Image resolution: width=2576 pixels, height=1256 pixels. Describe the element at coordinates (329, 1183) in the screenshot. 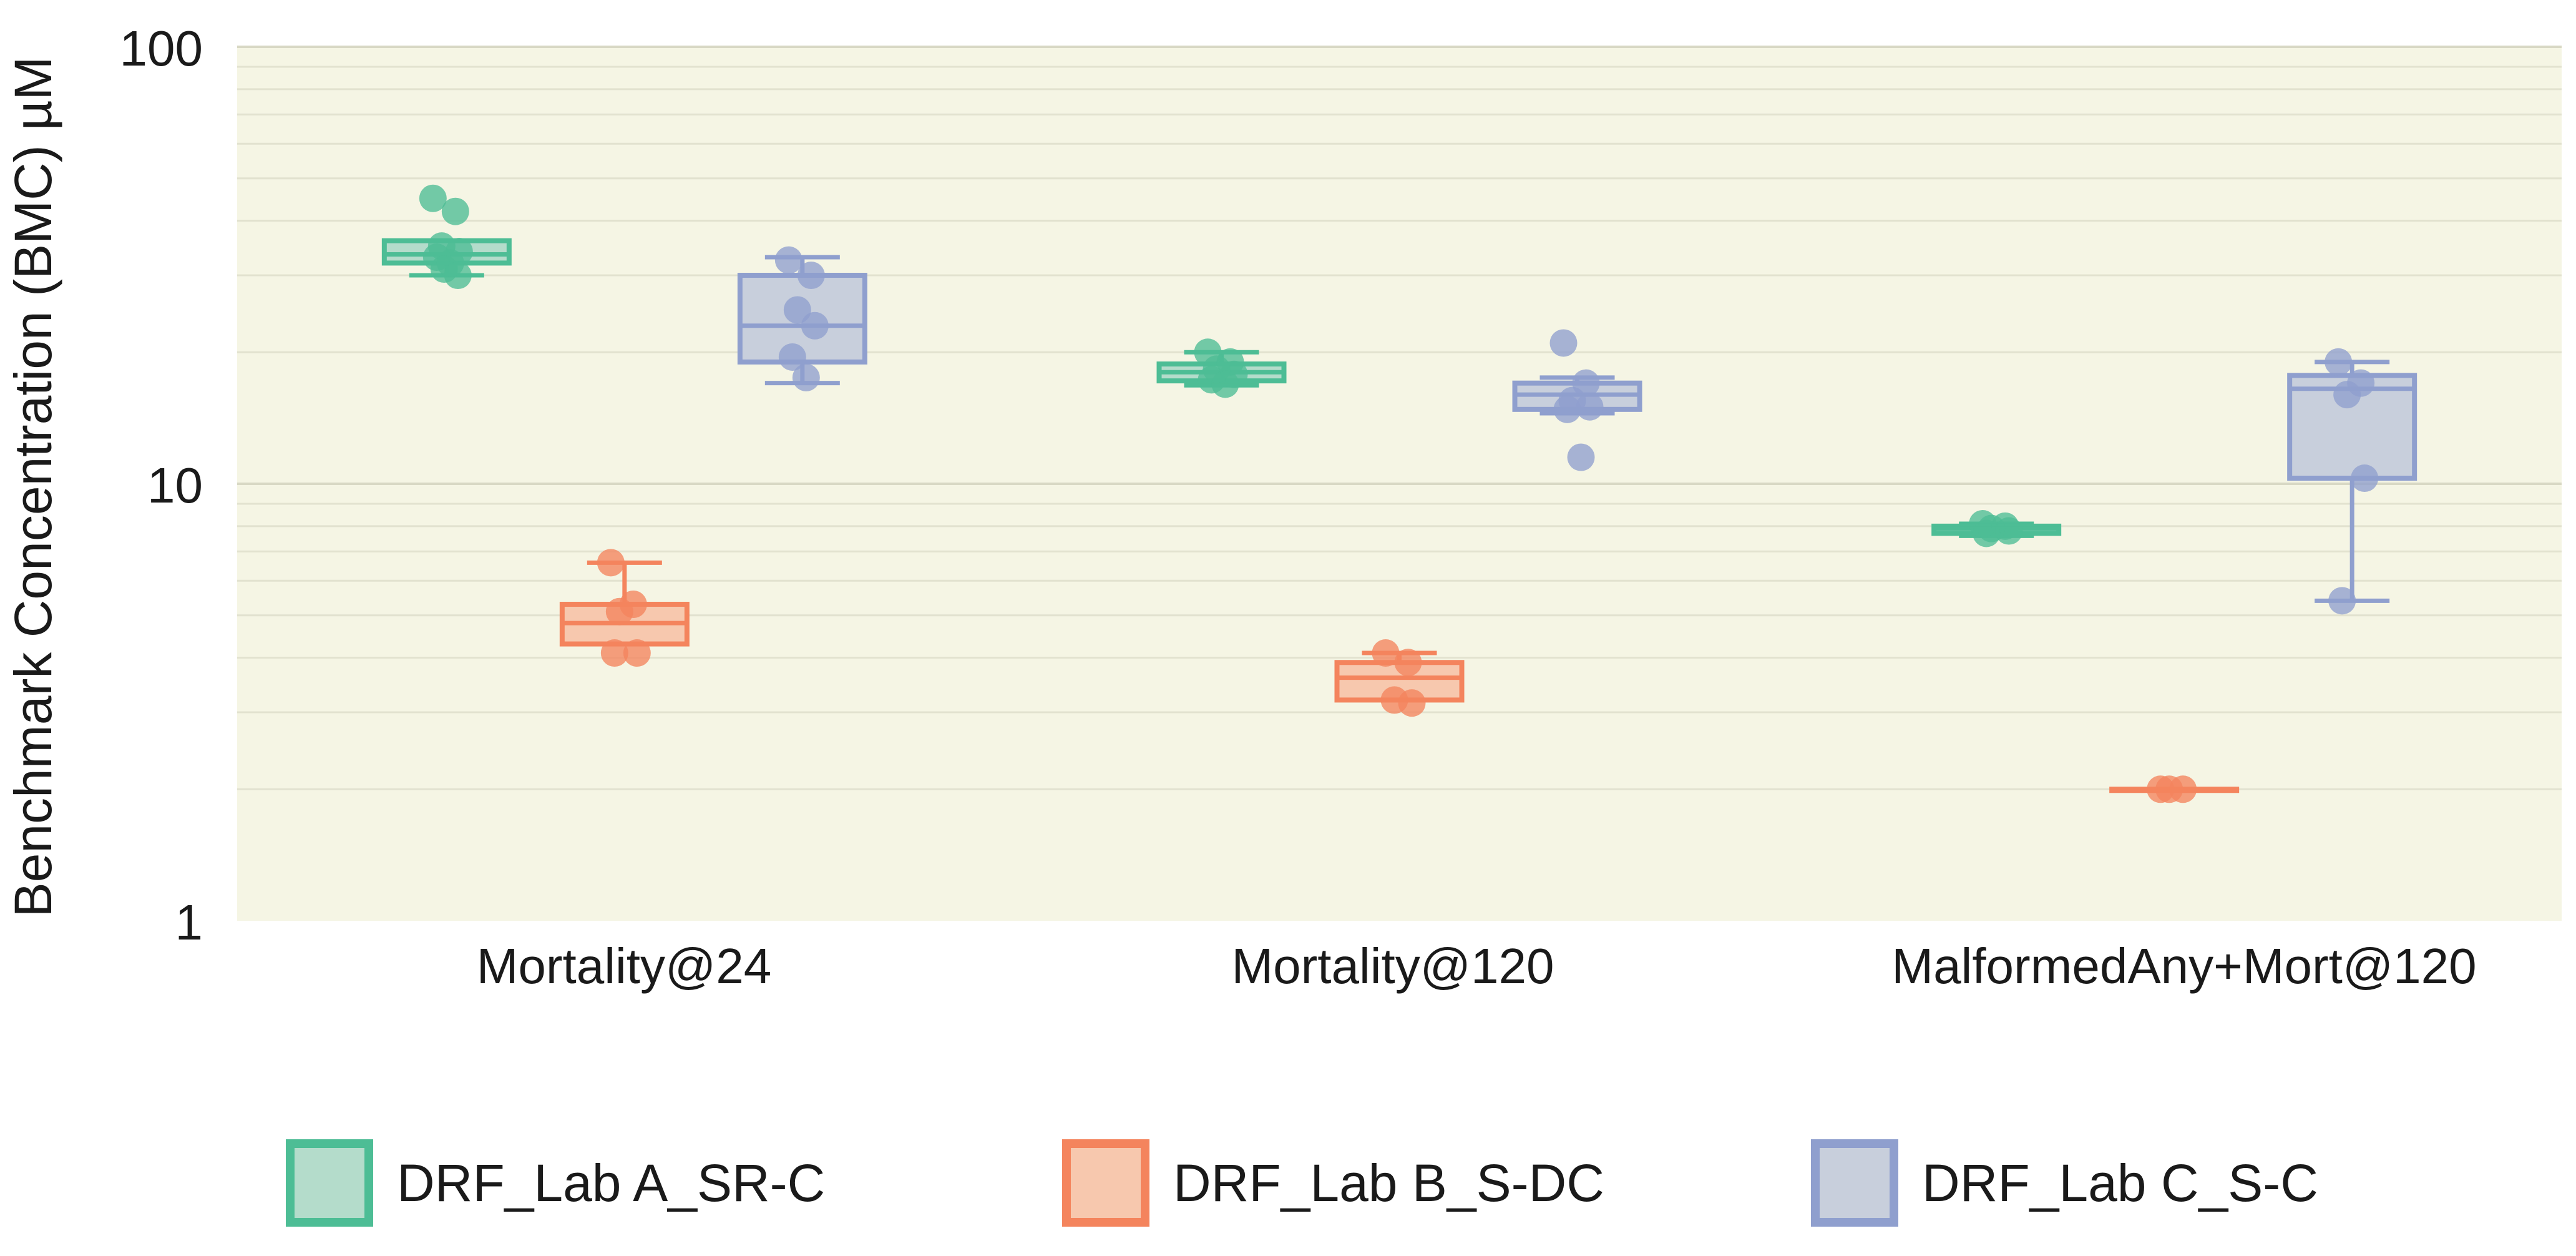

I see `legend-swatch-lab-a` at that location.